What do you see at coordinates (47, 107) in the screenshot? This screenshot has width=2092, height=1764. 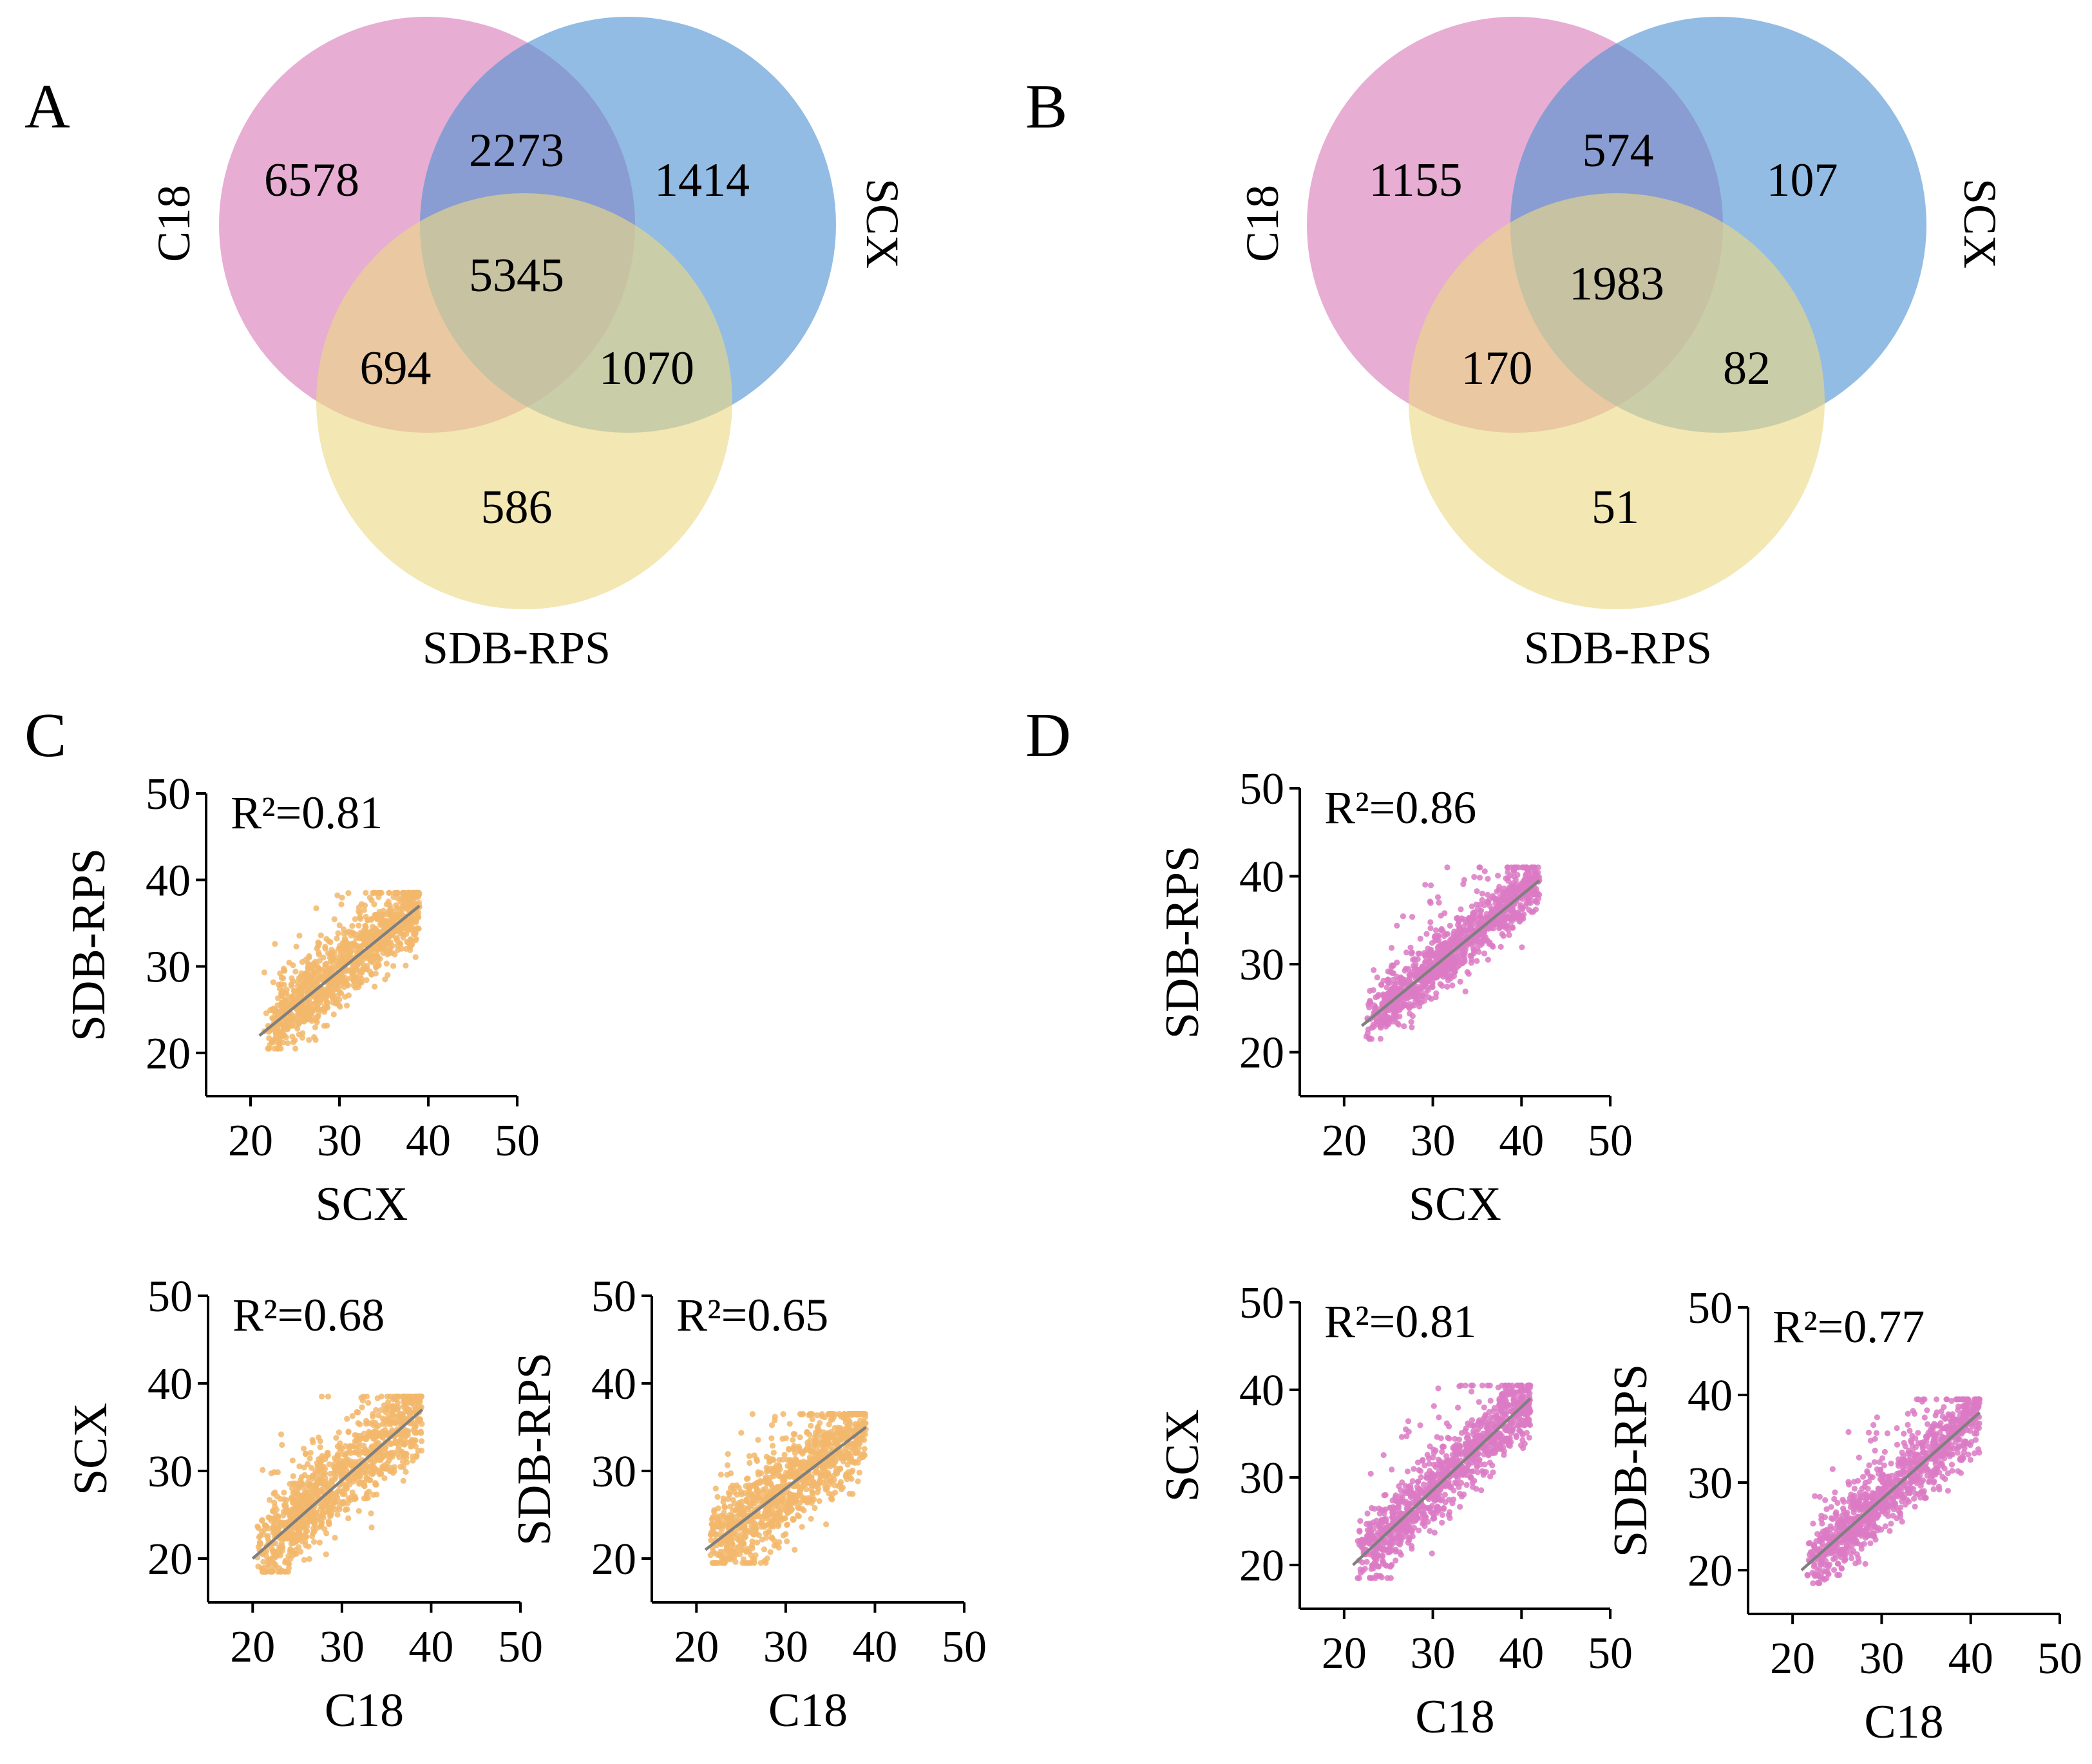 I see `panel-letter-a: A` at bounding box center [47, 107].